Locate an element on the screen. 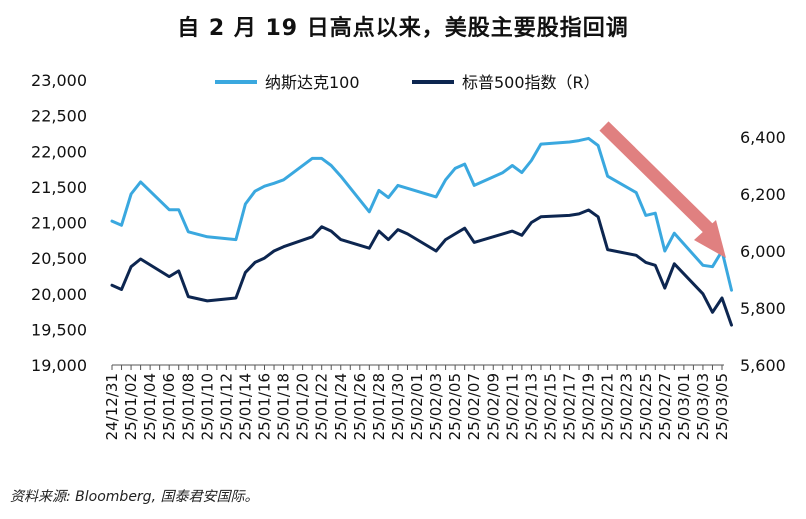 The height and width of the screenshot is (519, 806). x-tick-label: 25/03/03 is located at coordinates (703, 406).